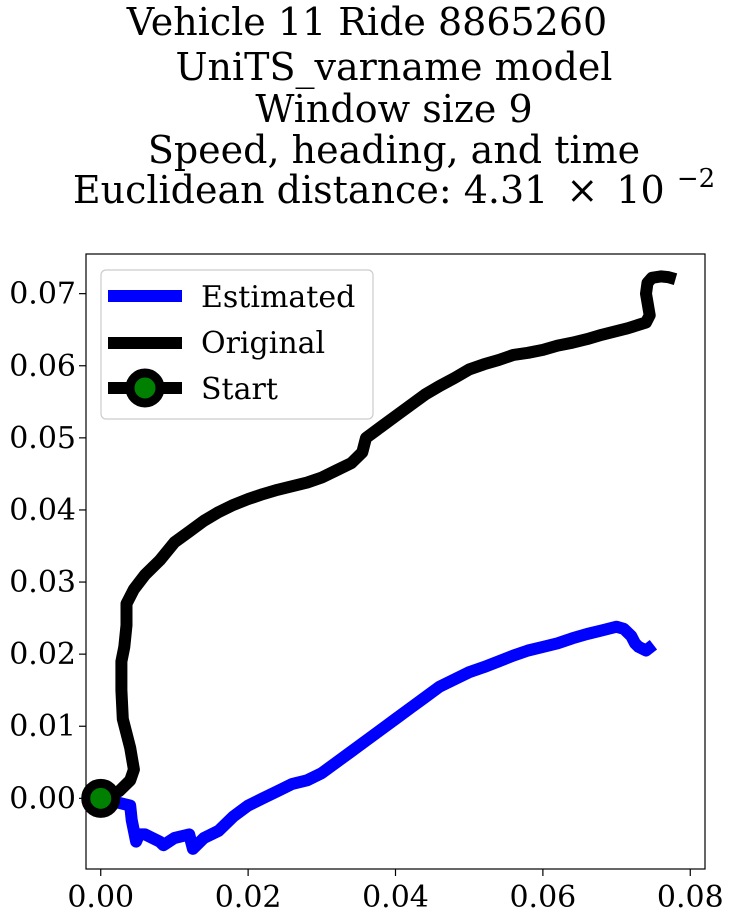 The image size is (735, 917). I want to click on y-tick-label: 0.03, so click(42, 582).